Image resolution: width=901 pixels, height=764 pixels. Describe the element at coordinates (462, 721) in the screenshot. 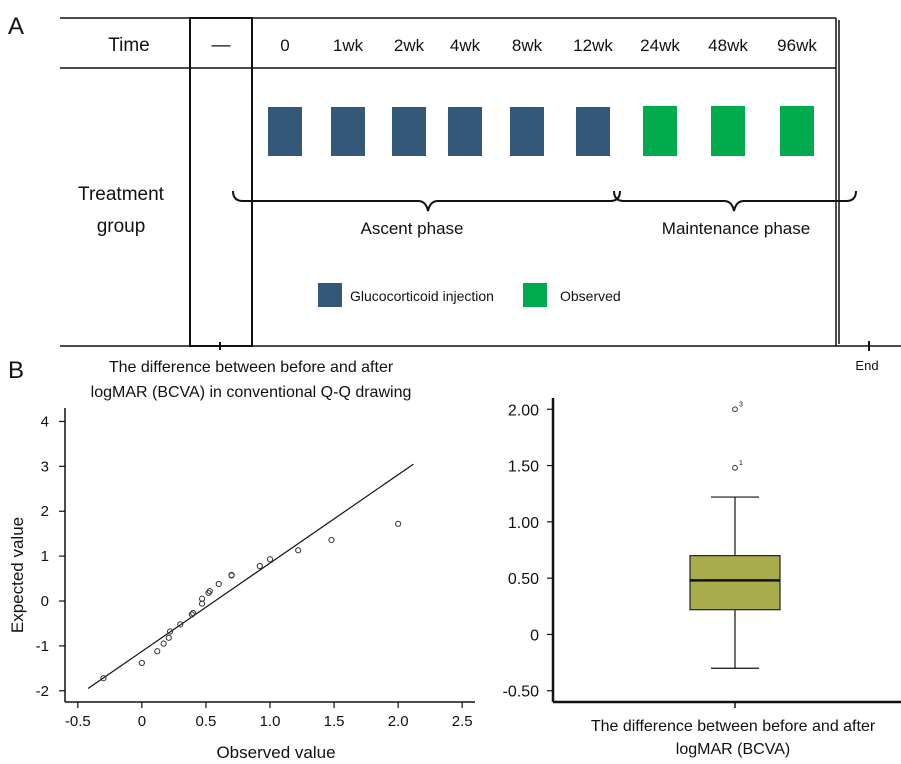

I see `qq-x-tick-label: 2.5` at that location.